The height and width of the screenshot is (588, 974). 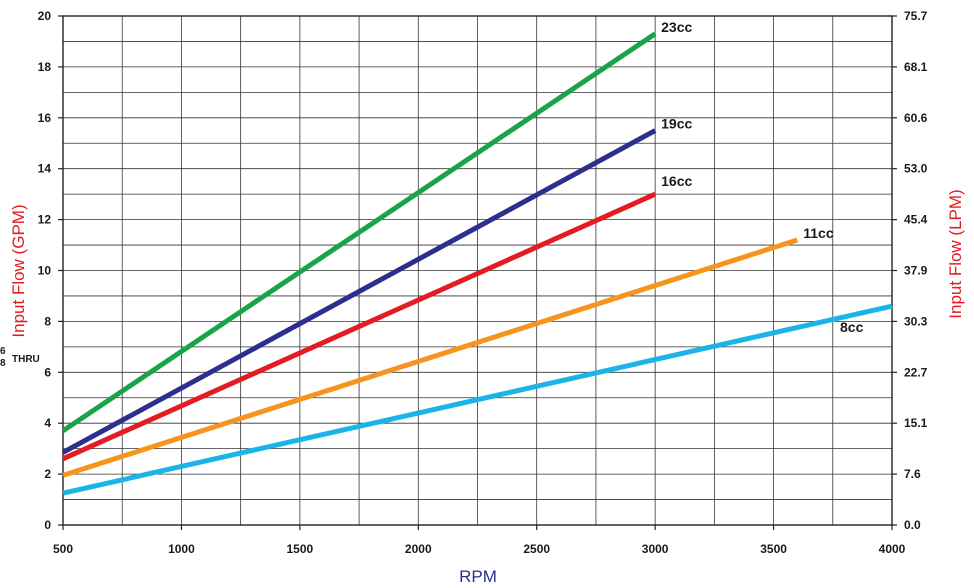 What do you see at coordinates (47, 423) in the screenshot?
I see `y-tick-label: 4` at bounding box center [47, 423].